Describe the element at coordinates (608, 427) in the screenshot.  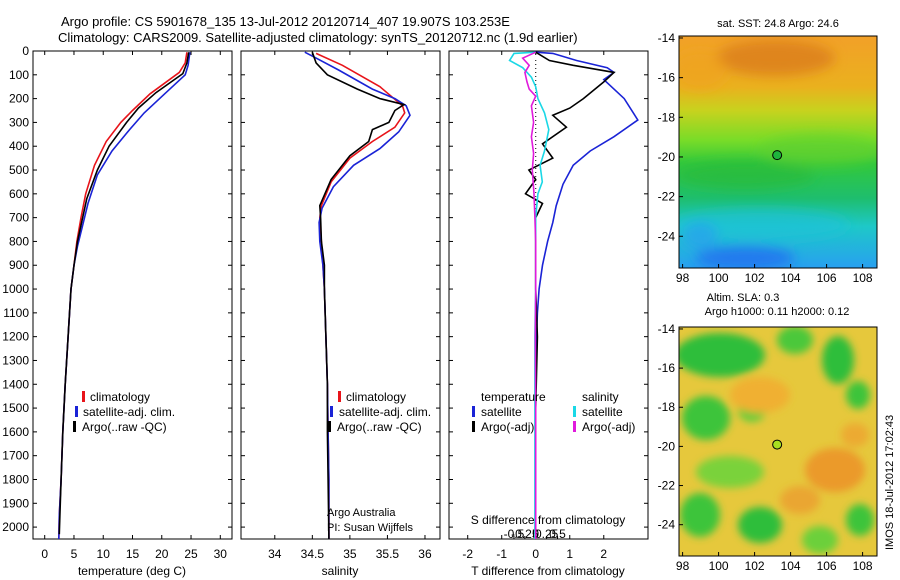
I see `legend-label-s-argo: Argo(-adj)` at that location.